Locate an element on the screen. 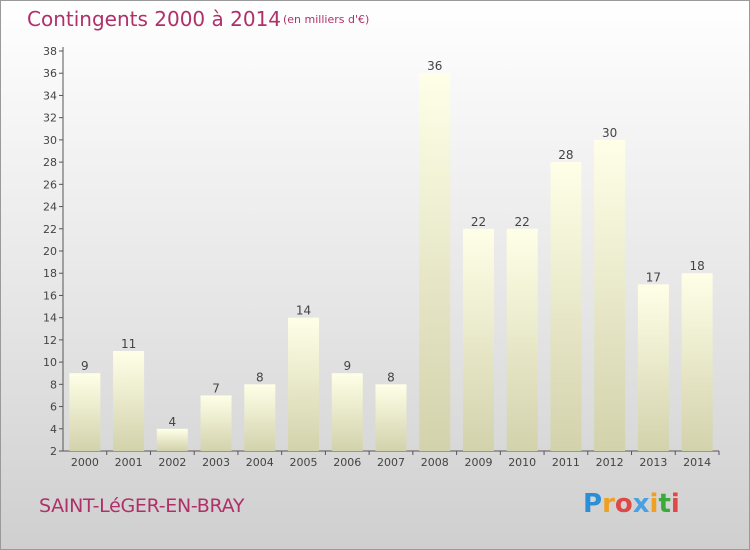  x-tick-label-2012: 2012 is located at coordinates (610, 462).